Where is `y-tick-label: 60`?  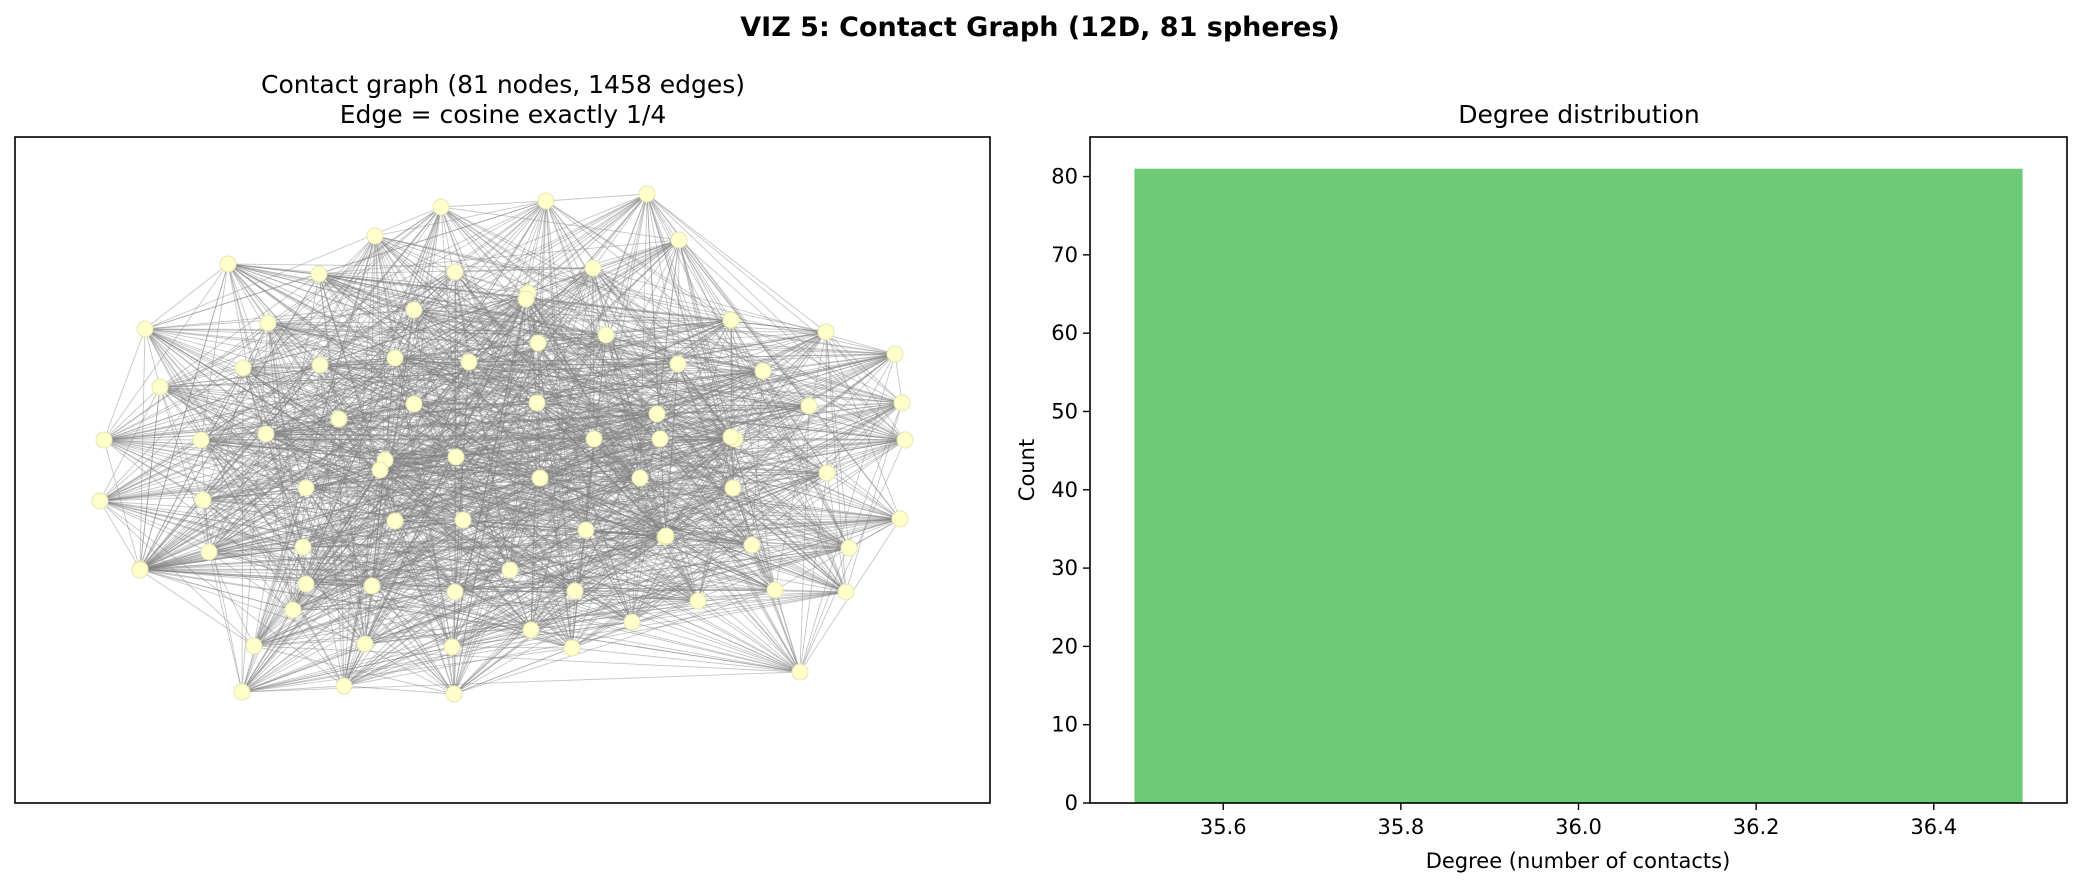
y-tick-label: 60 is located at coordinates (1064, 333).